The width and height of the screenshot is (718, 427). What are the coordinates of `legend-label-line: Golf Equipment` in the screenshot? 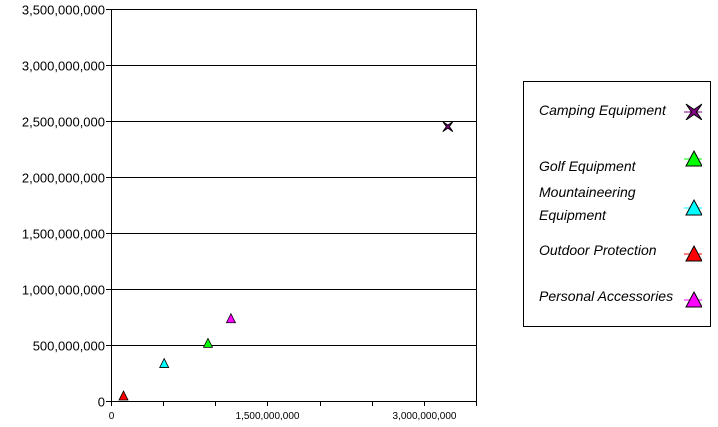 It's located at (587, 166).